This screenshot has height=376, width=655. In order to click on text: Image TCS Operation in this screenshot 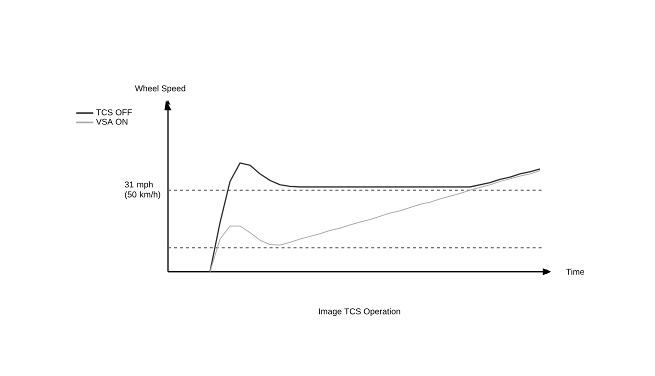, I will do `click(359, 312)`.